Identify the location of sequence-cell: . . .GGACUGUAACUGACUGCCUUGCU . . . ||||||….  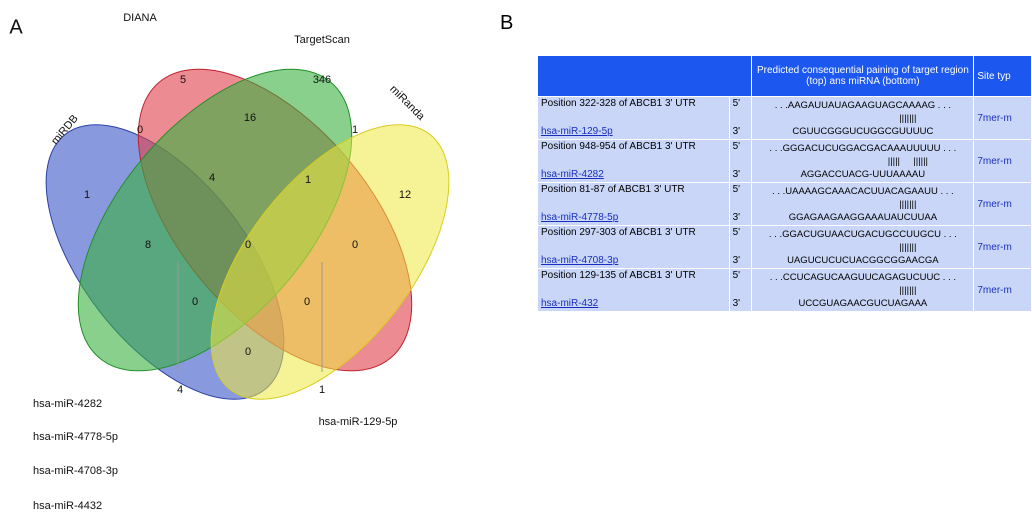
(863, 247).